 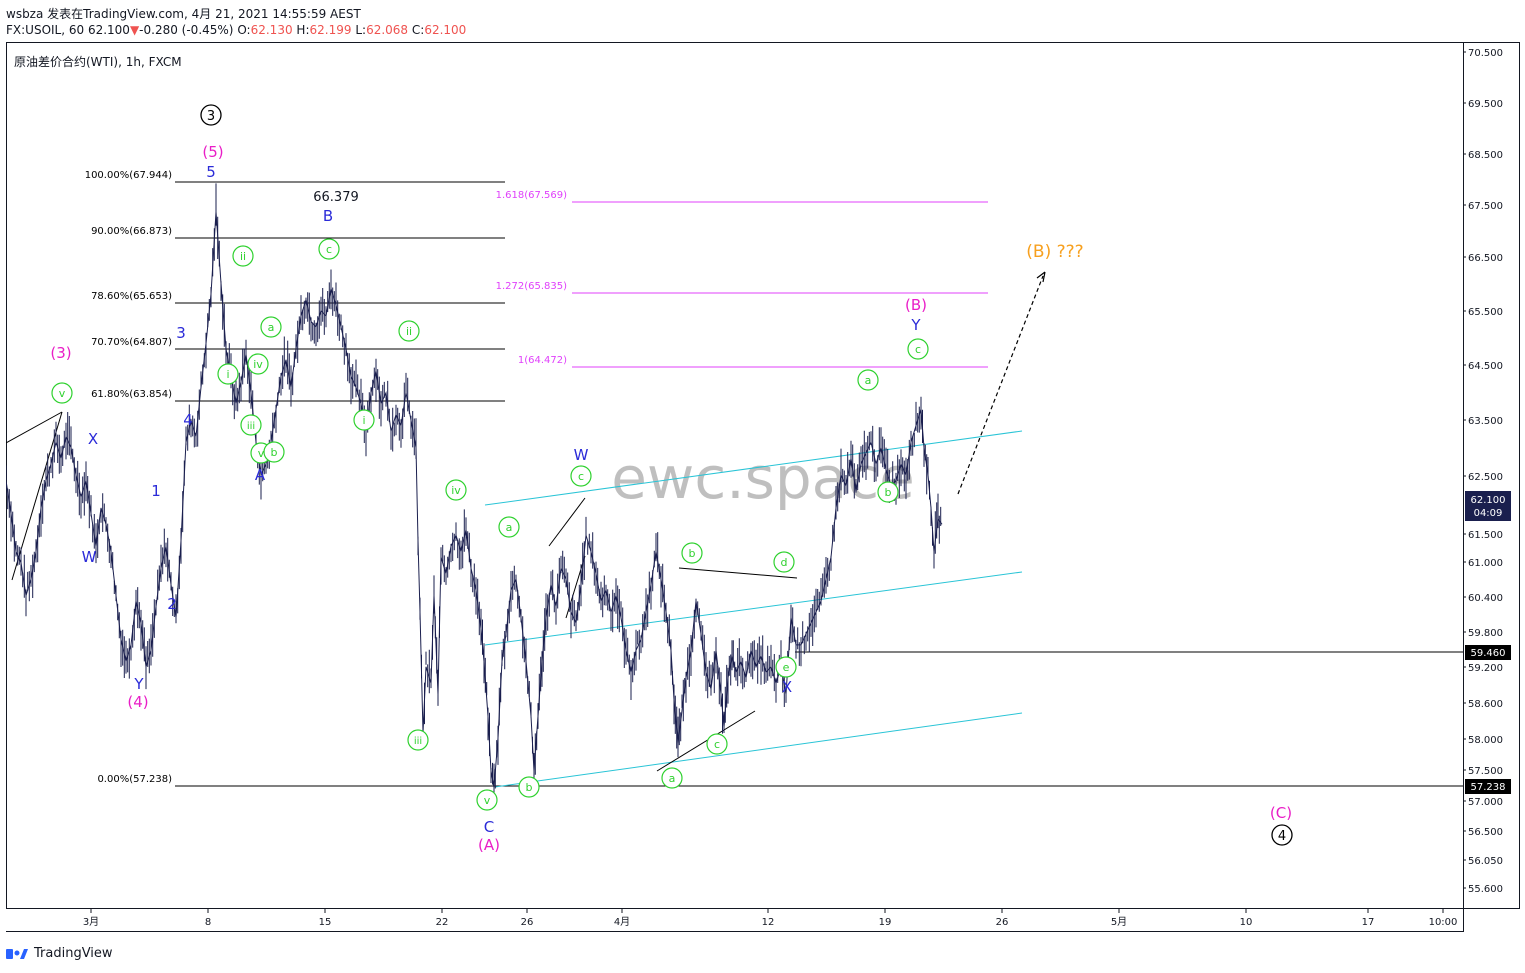 What do you see at coordinates (1246, 922) in the screenshot?
I see `x-tick-label: 10` at bounding box center [1246, 922].